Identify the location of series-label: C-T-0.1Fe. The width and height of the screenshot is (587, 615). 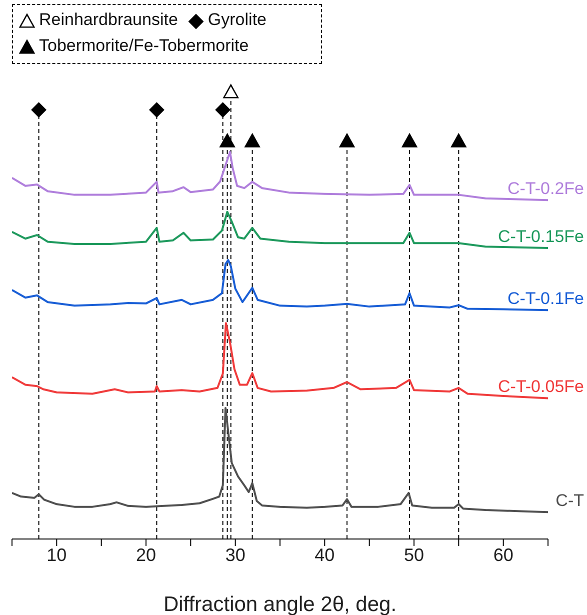
(545, 298).